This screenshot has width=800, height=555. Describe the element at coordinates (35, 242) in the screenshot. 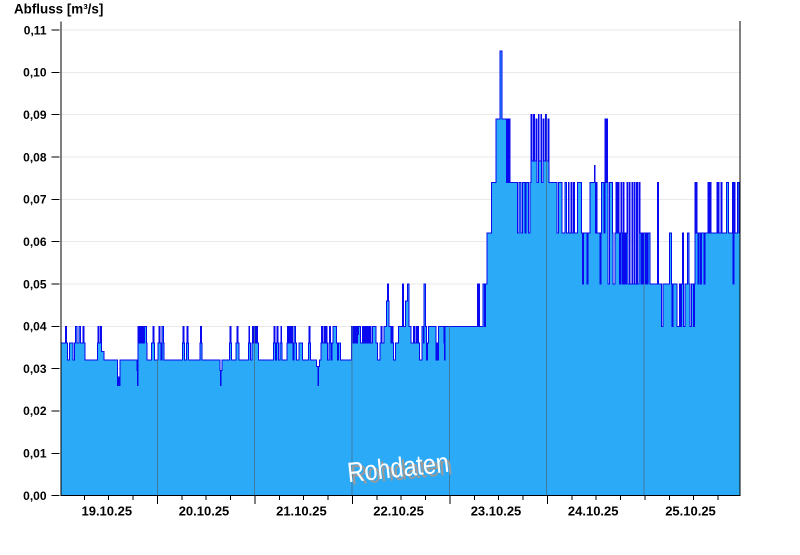

I see `svg-text: 0,06` at that location.